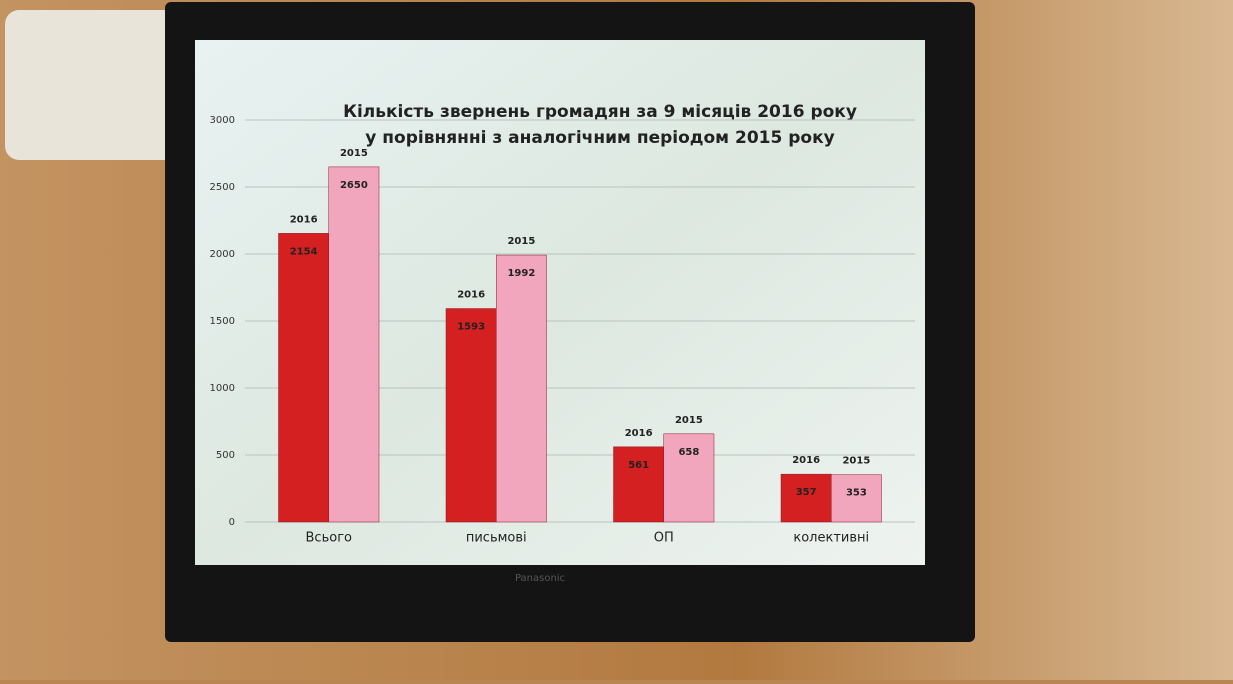 The width and height of the screenshot is (1233, 684). I want to click on y-tick-label: 1000, so click(222, 388).